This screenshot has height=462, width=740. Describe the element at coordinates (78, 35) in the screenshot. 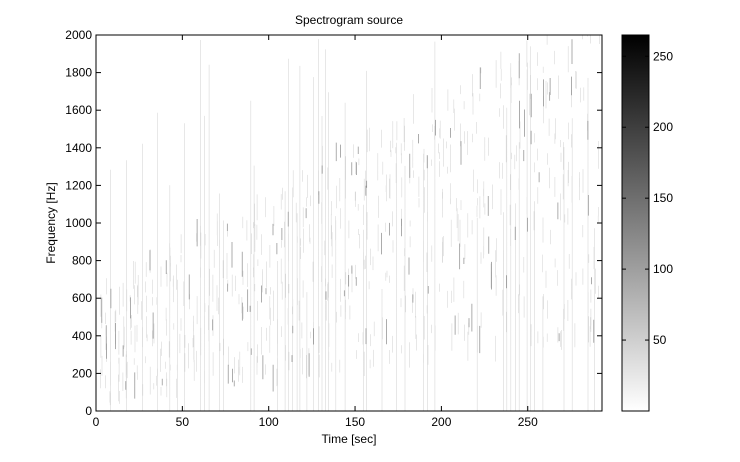

I see `y-tick-label: 2000` at that location.